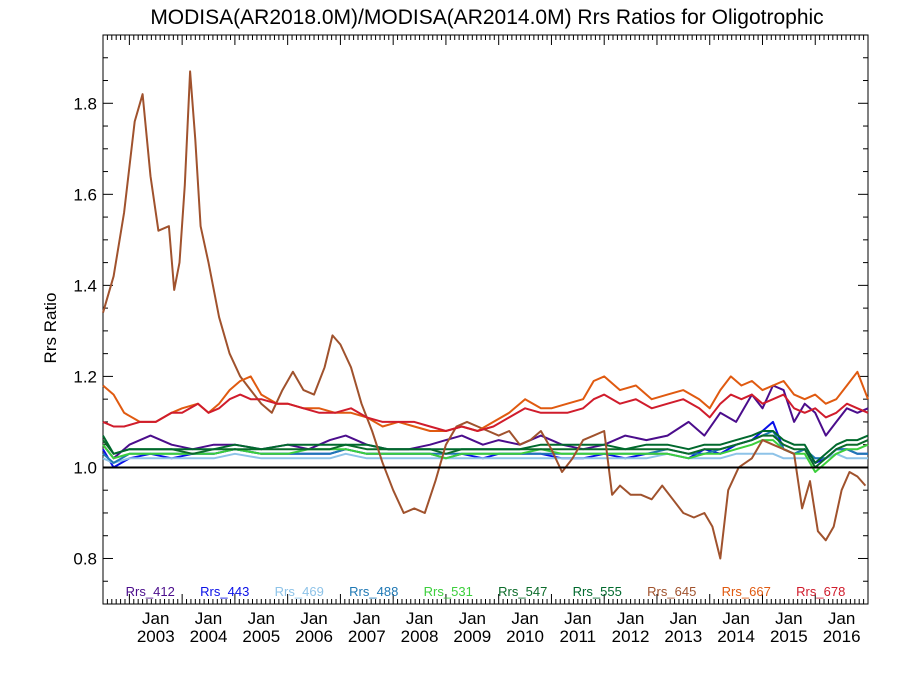 The image size is (900, 675). What do you see at coordinates (156, 636) in the screenshot?
I see `x-tick-label-year: 2003` at bounding box center [156, 636].